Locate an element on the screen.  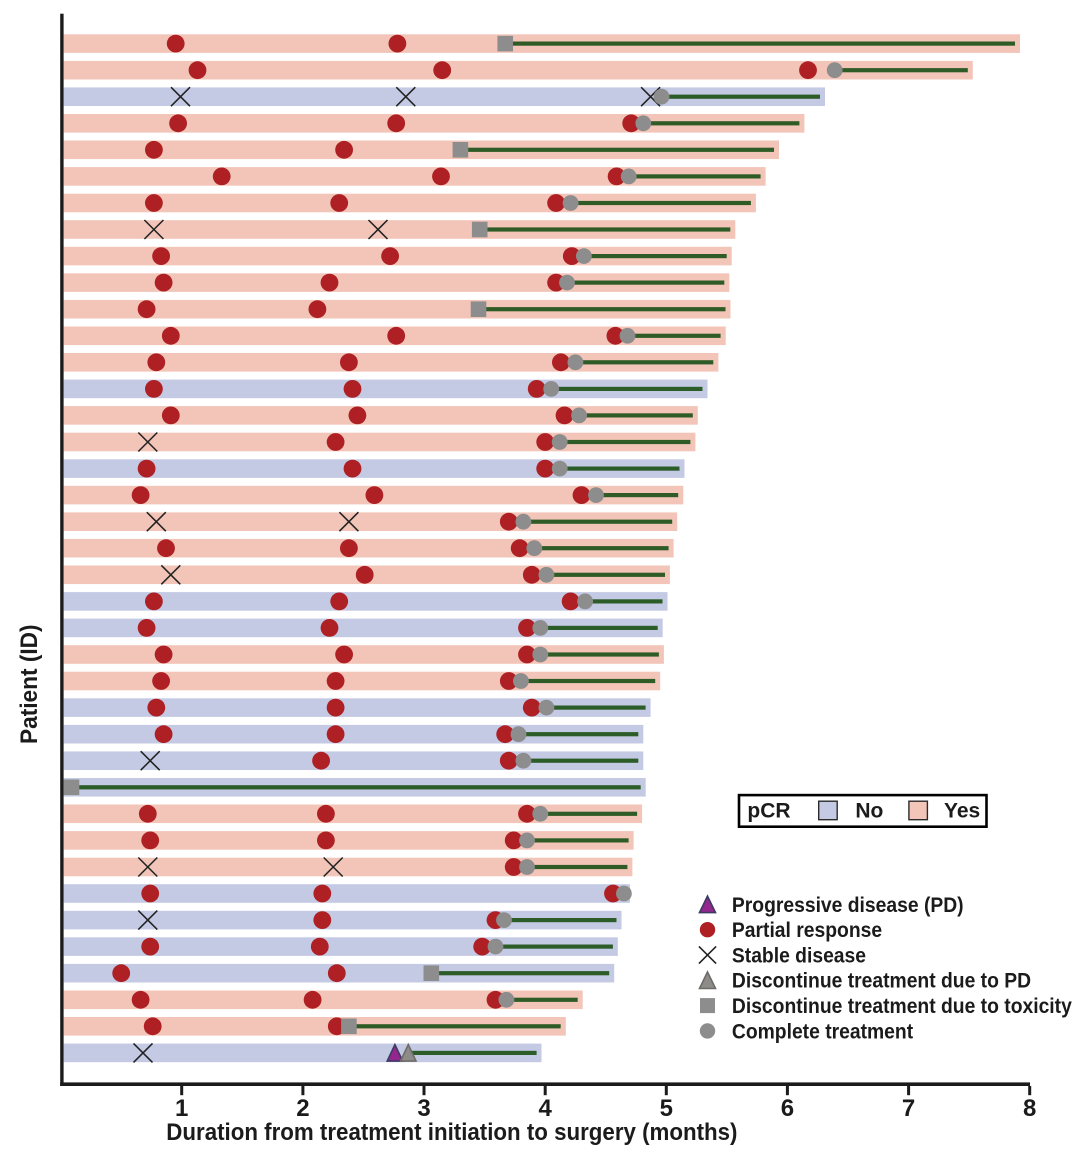
svg-text: 5 is located at coordinates (666, 1108).